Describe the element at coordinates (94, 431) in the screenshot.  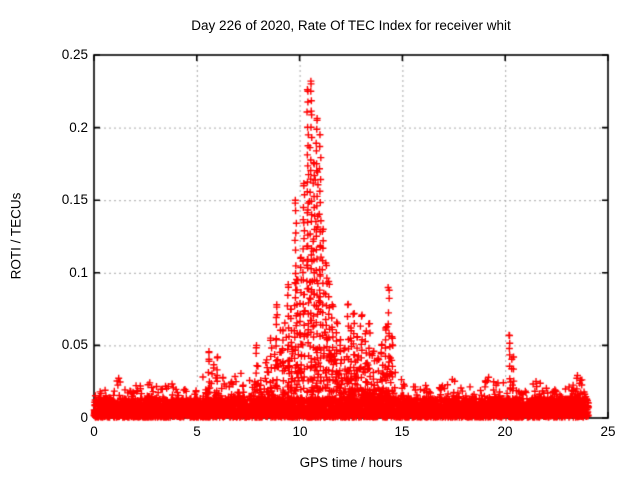
I see `x-tick-label: 0` at that location.